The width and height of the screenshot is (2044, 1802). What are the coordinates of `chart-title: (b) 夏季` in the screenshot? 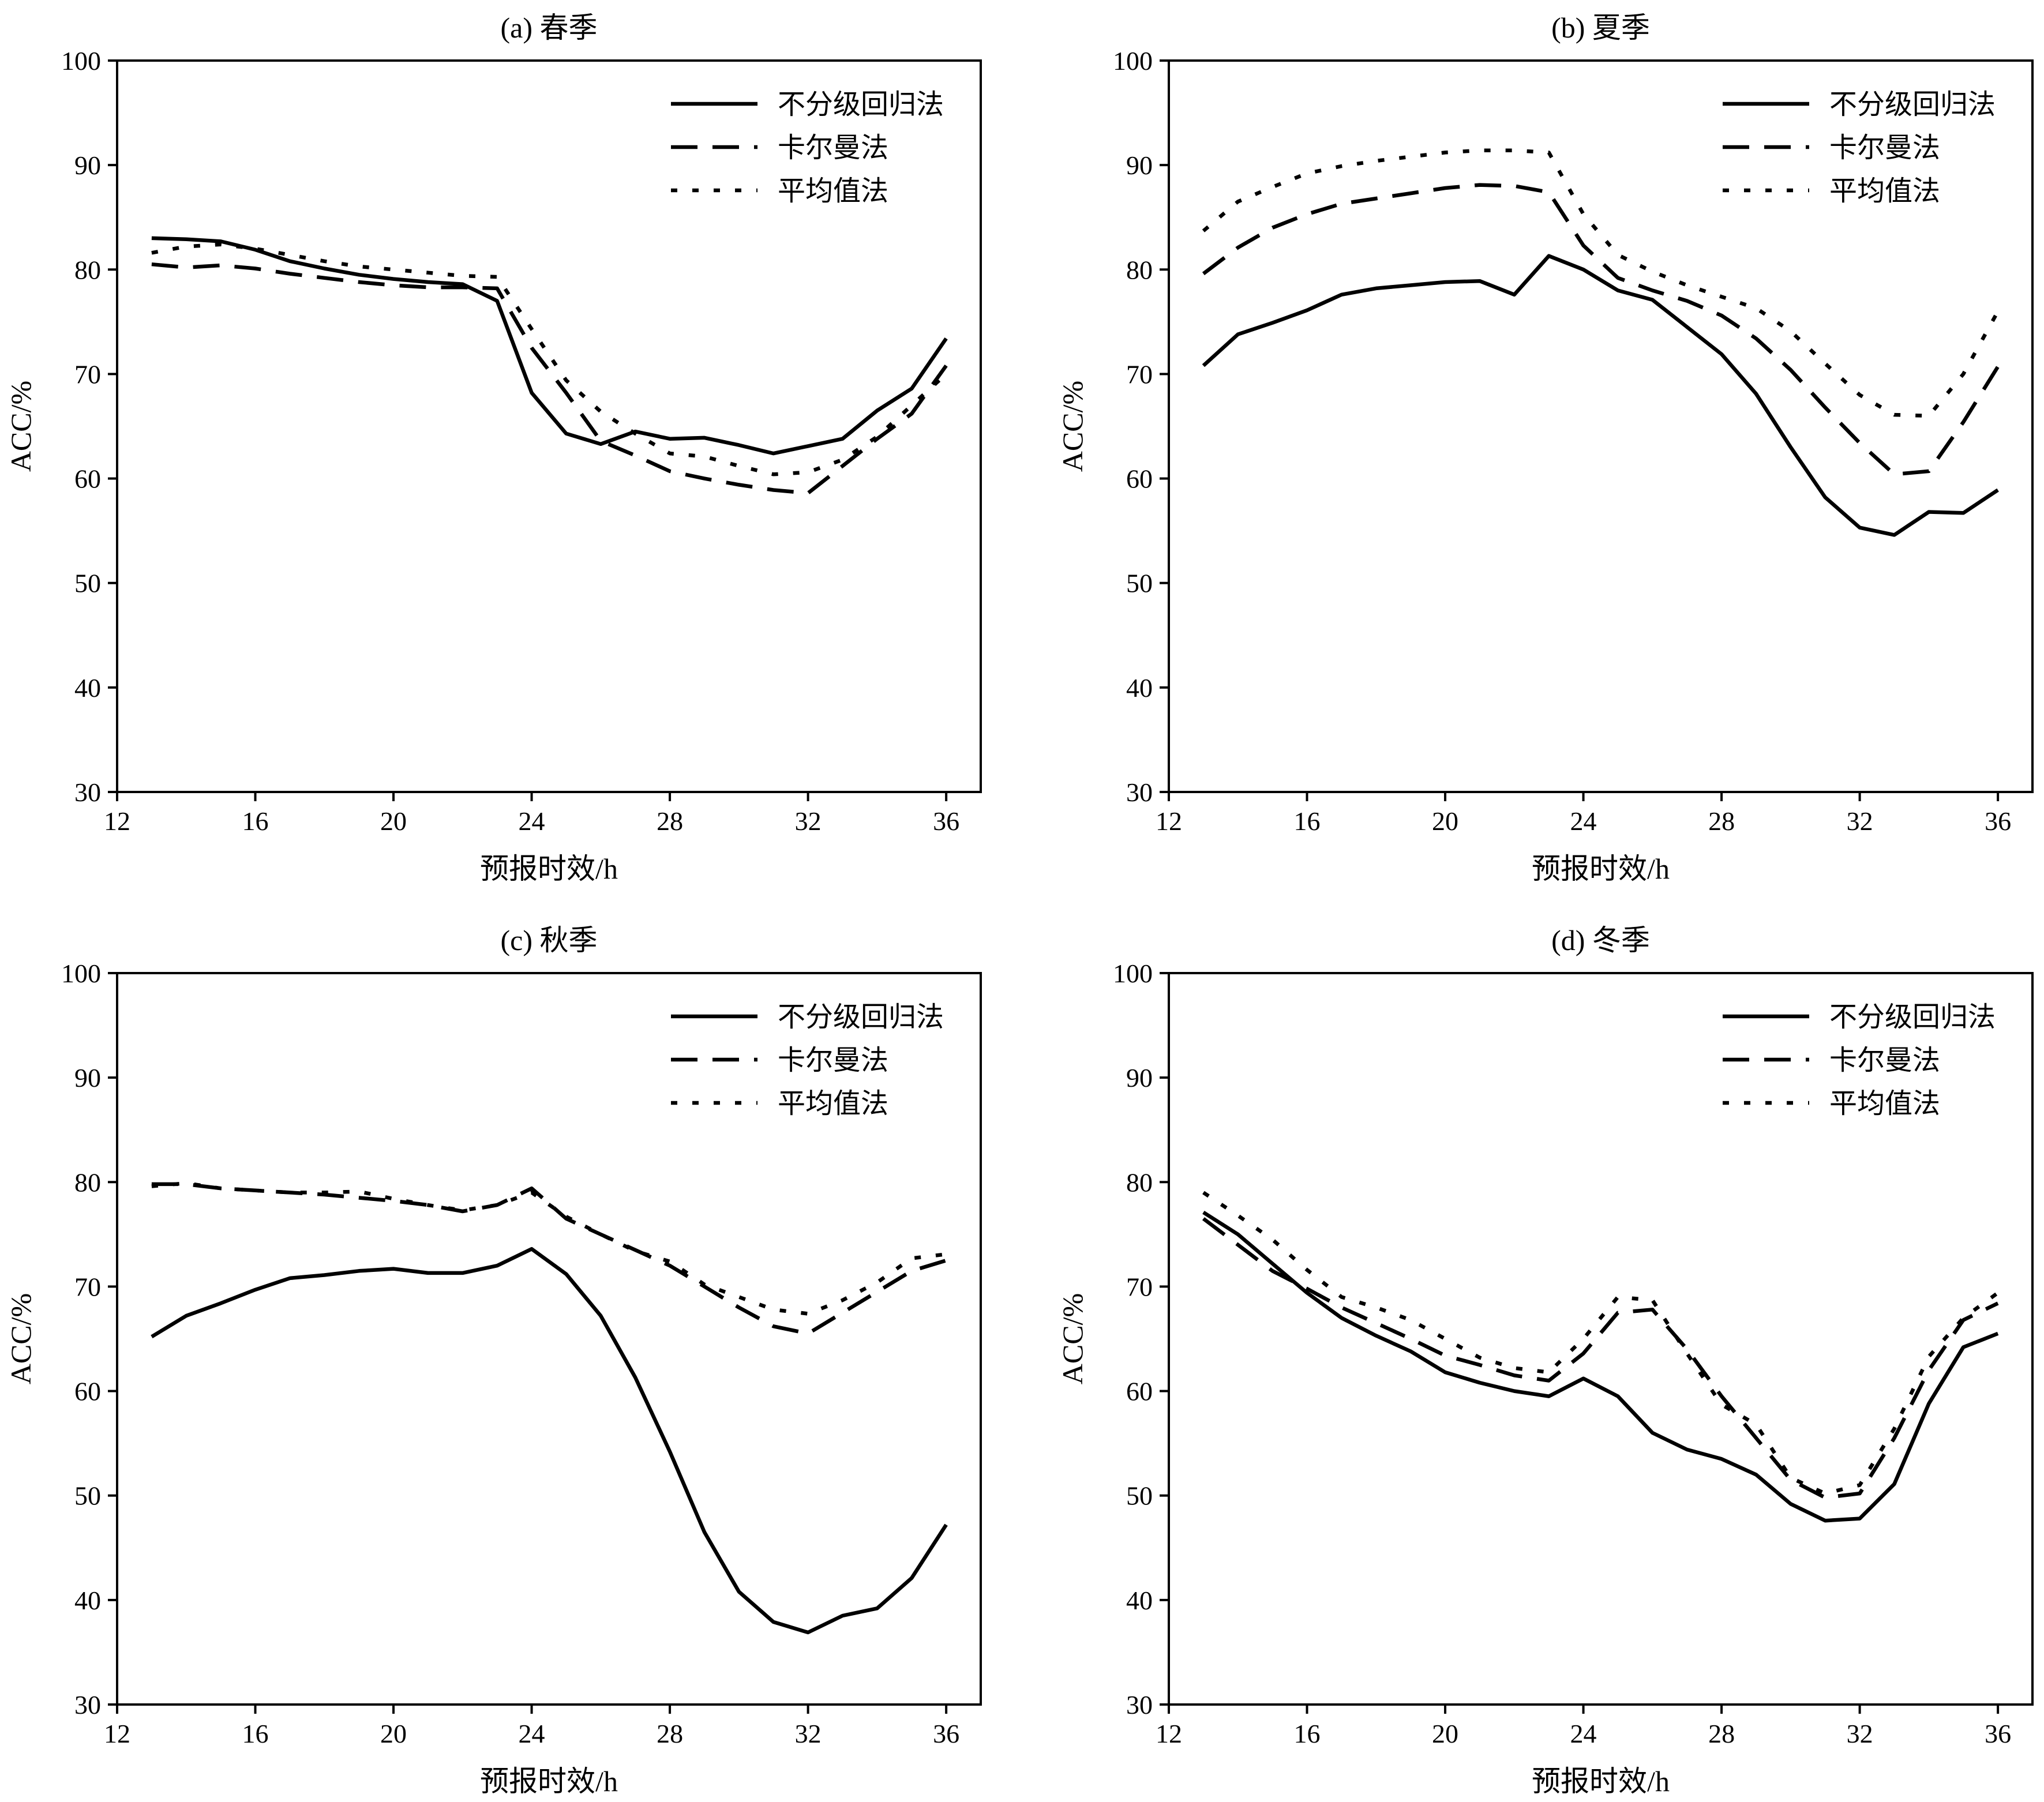 It's located at (1600, 28).